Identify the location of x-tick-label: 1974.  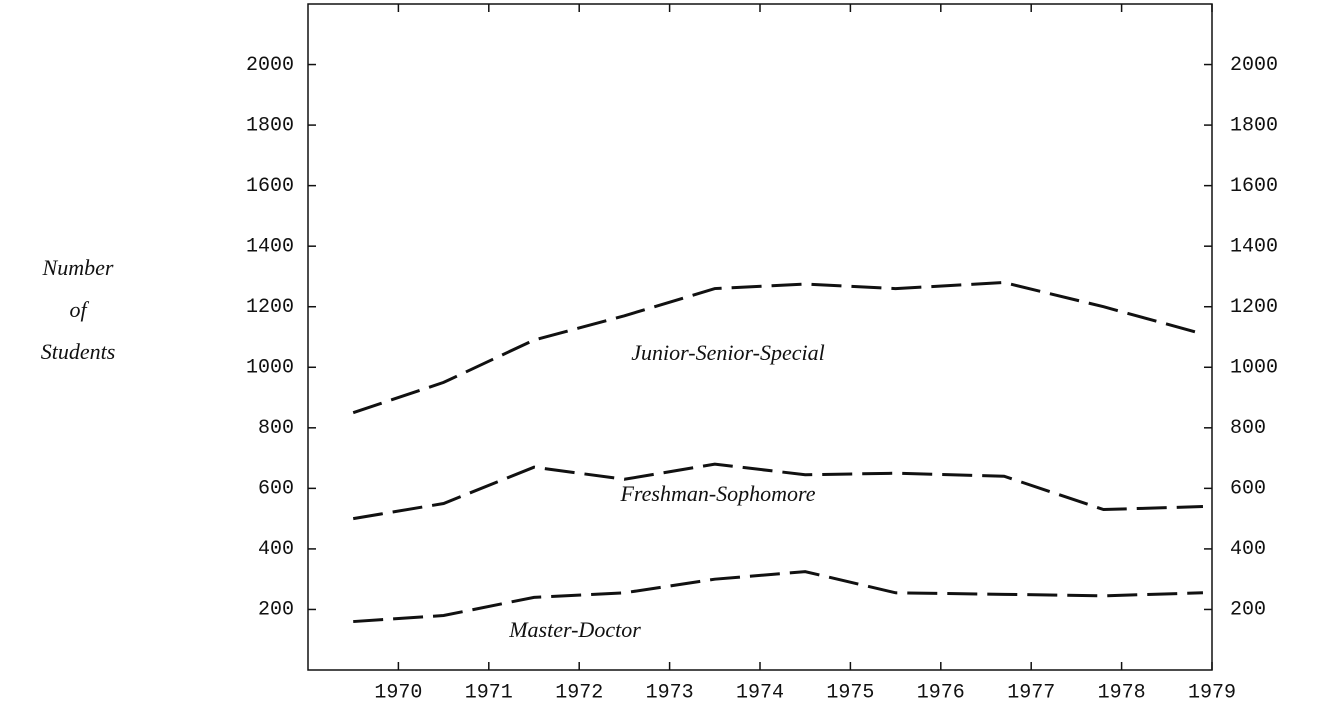
(760, 692).